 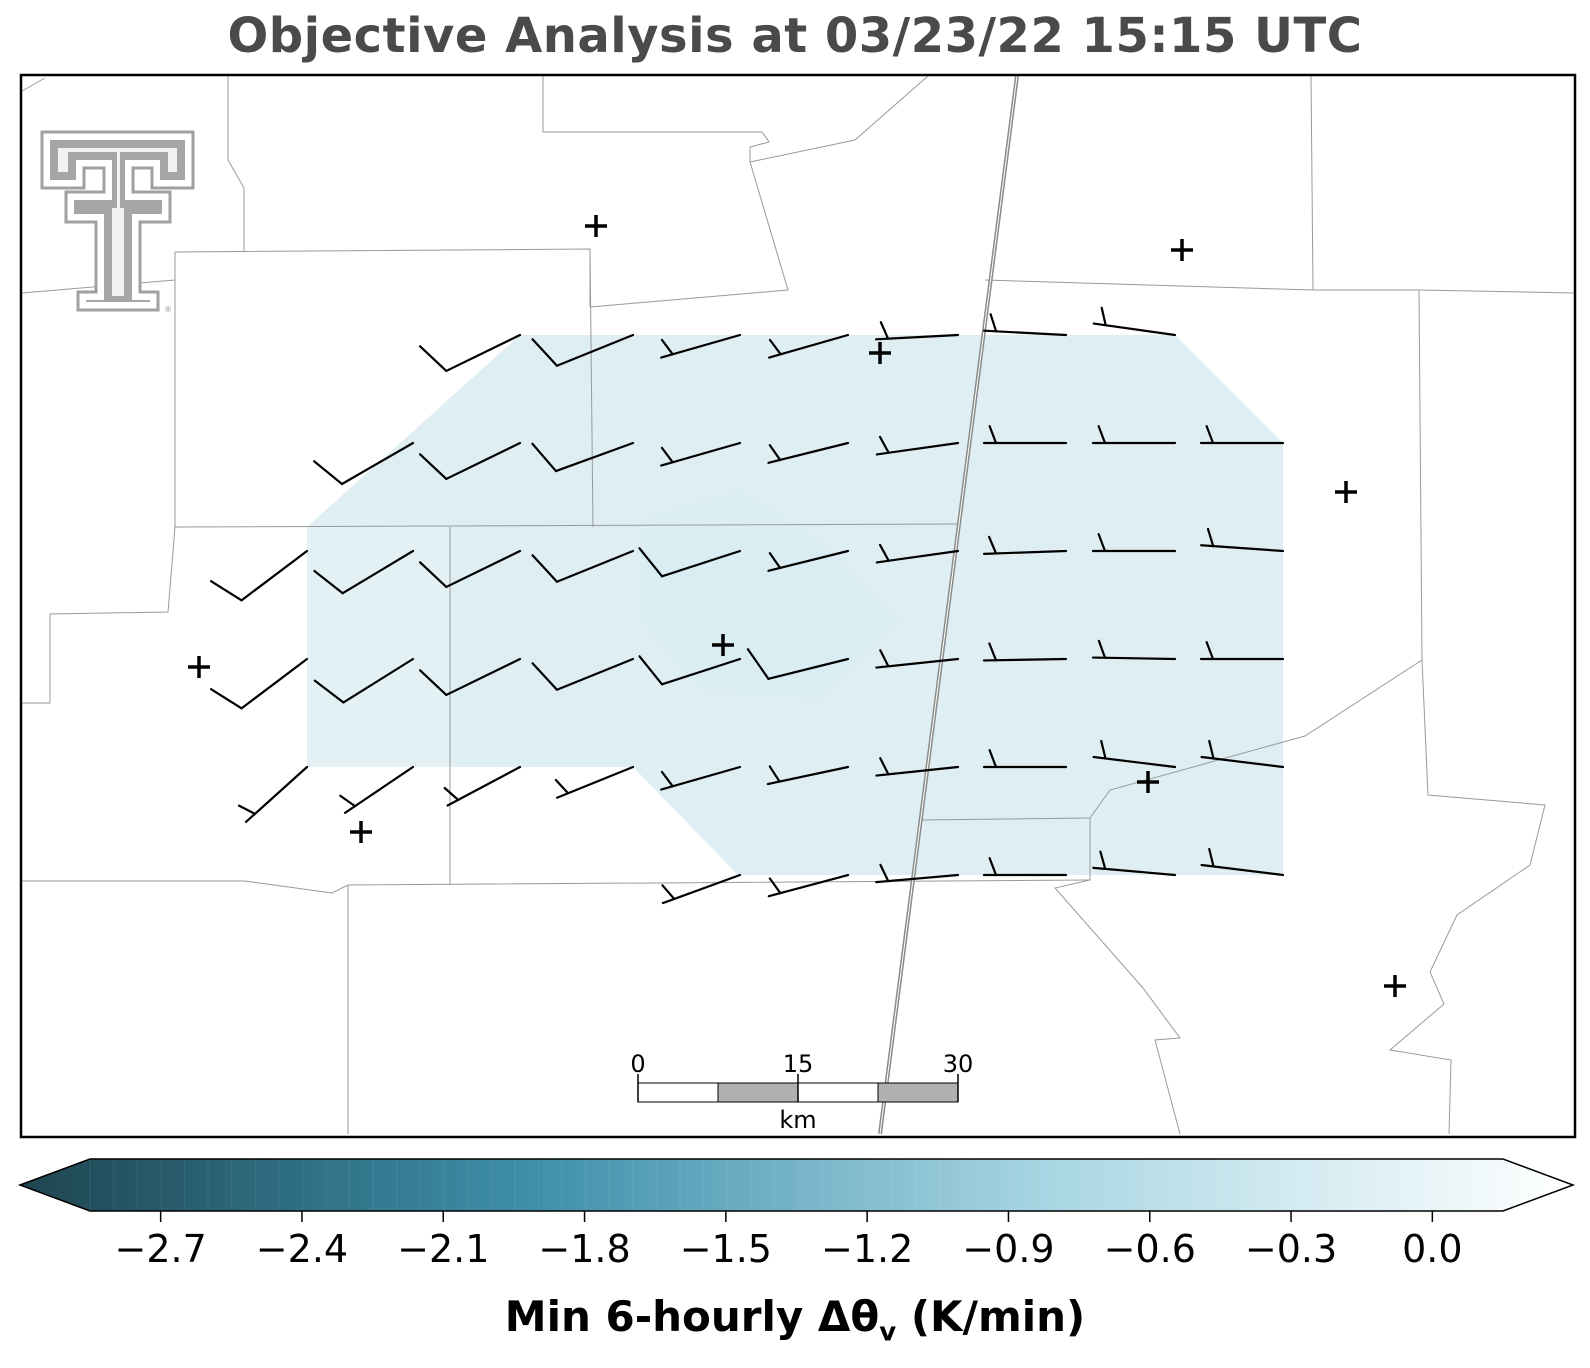 What do you see at coordinates (161, 1249) in the screenshot?
I see `colorbar-tick-label: −2.7` at bounding box center [161, 1249].